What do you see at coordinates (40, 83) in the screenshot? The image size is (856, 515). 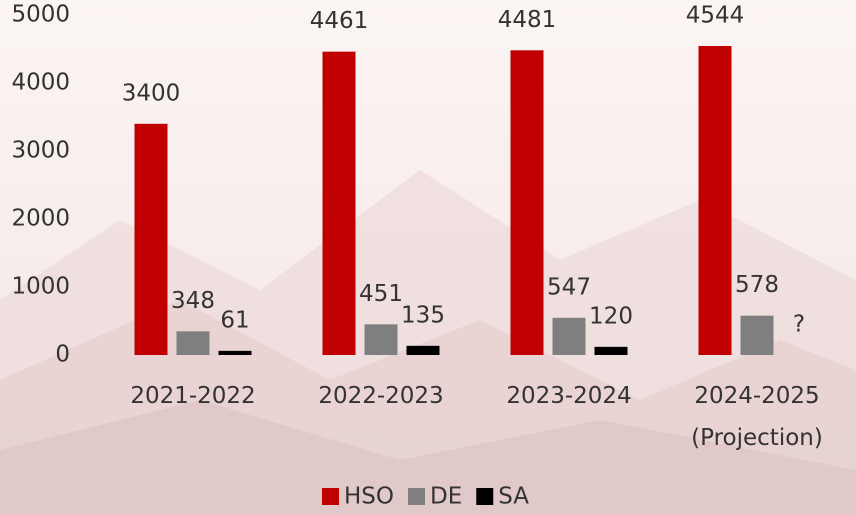 I see `y-tick-label: 4000` at bounding box center [40, 83].